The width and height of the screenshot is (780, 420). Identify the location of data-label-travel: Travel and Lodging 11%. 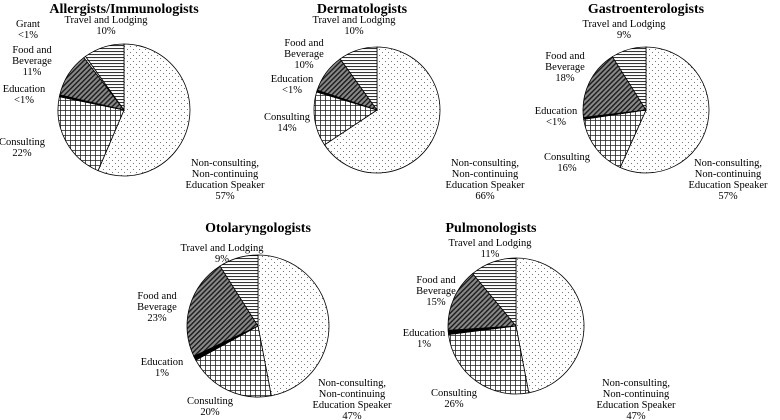
(490, 249).